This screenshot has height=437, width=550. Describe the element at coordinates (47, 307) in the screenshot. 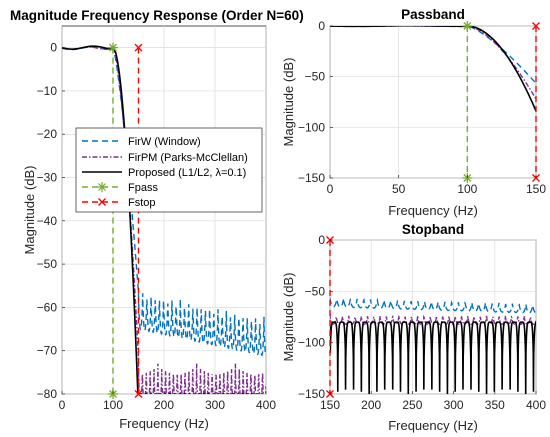

I see `y-tick-label: −60` at that location.